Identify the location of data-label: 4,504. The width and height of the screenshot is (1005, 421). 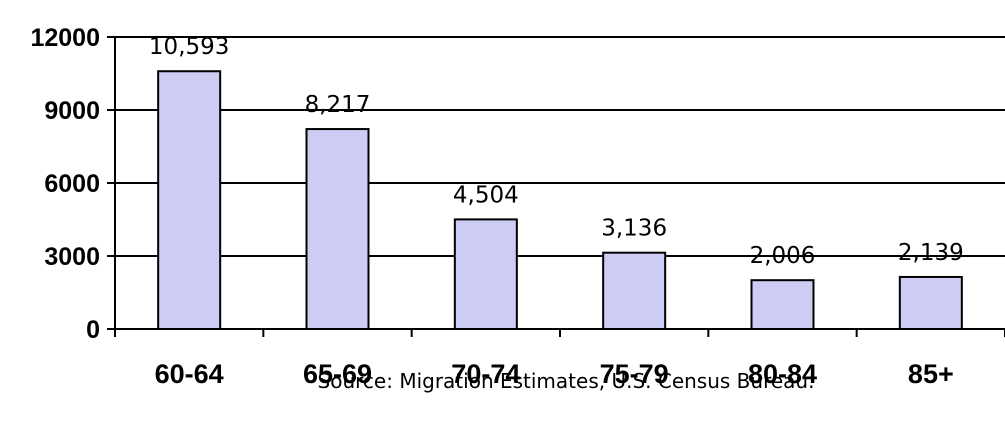
(486, 195).